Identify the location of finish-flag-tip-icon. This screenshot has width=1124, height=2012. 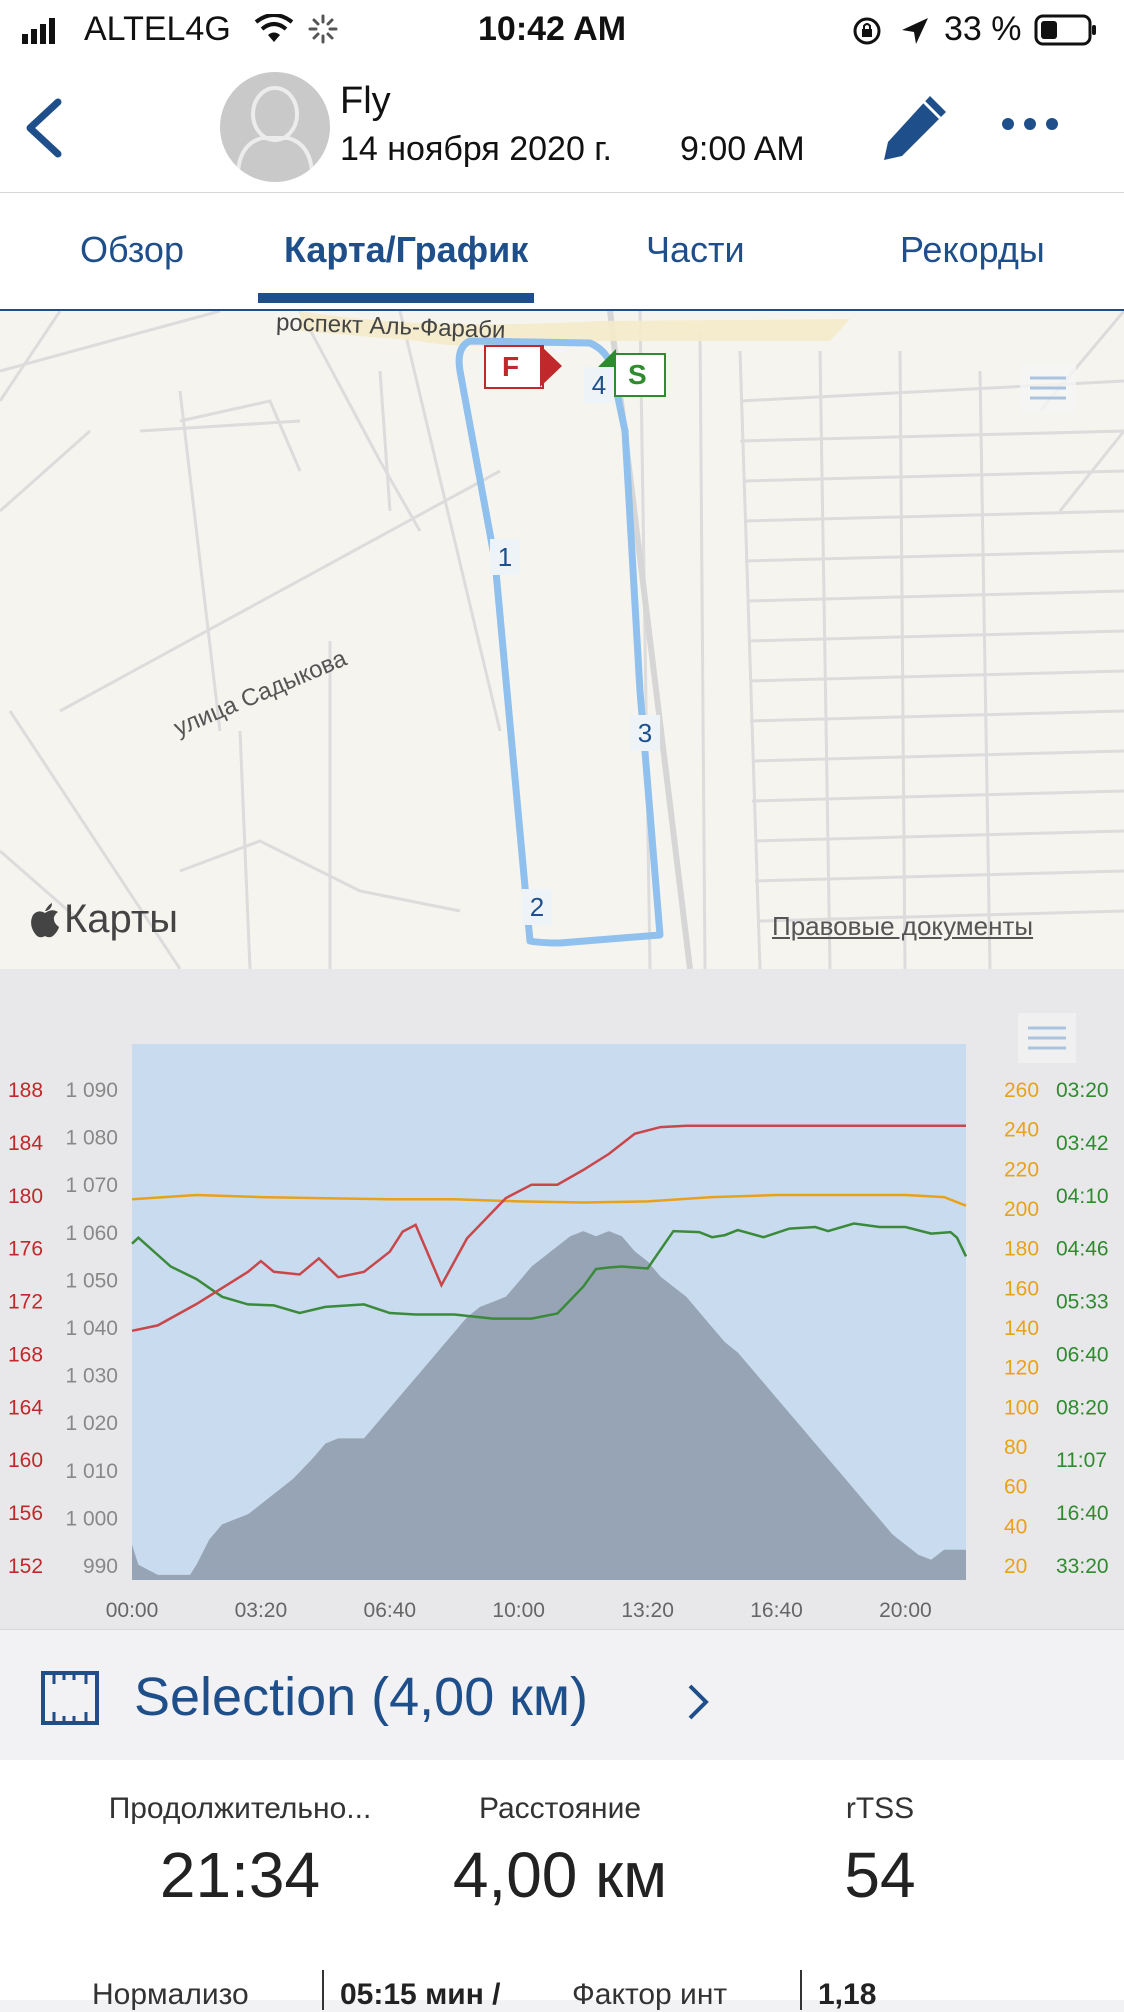
(551, 366).